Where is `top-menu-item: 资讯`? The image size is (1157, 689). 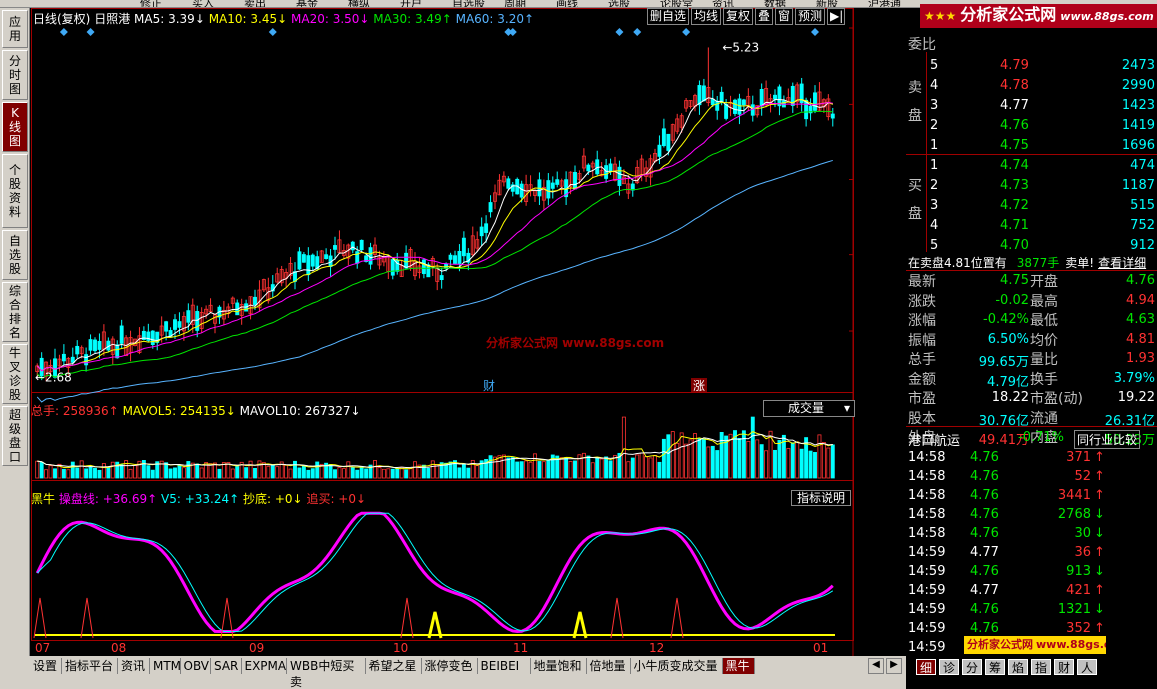
top-menu-item: 资讯 is located at coordinates (723, 4).